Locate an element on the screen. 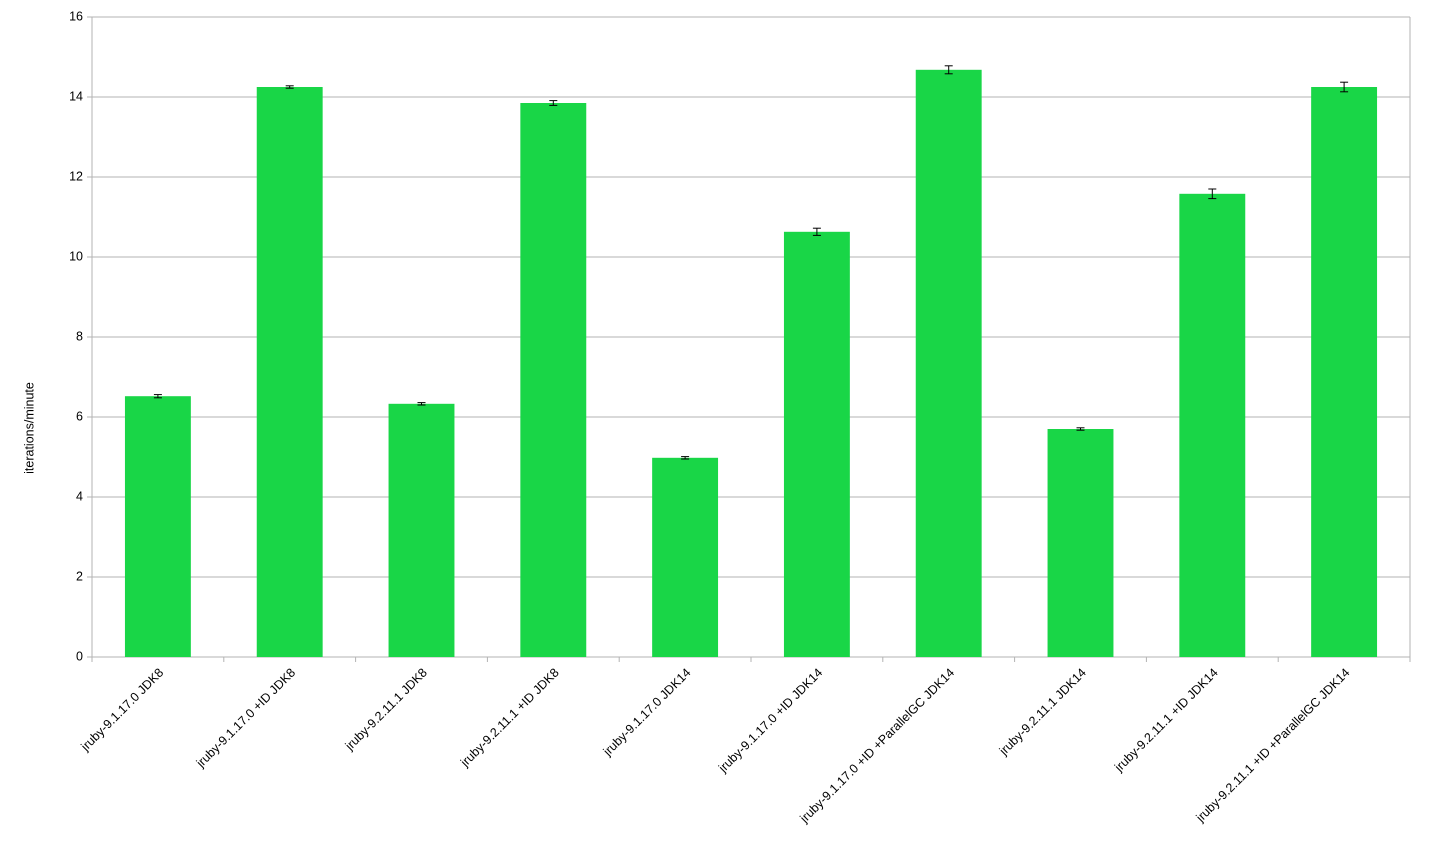  y-tick-label: 0 is located at coordinates (79, 656).